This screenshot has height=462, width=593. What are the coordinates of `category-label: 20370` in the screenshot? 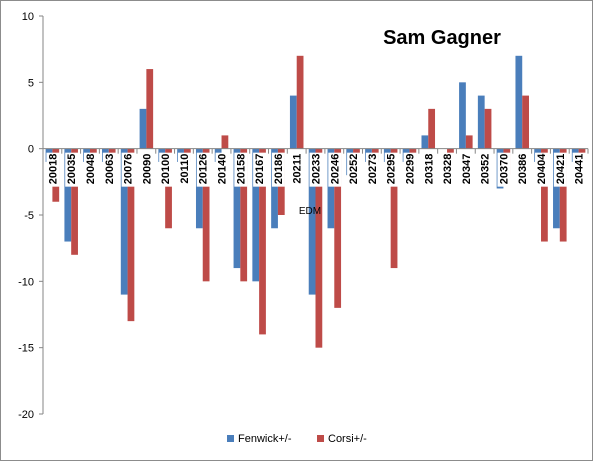 It's located at (504, 169).